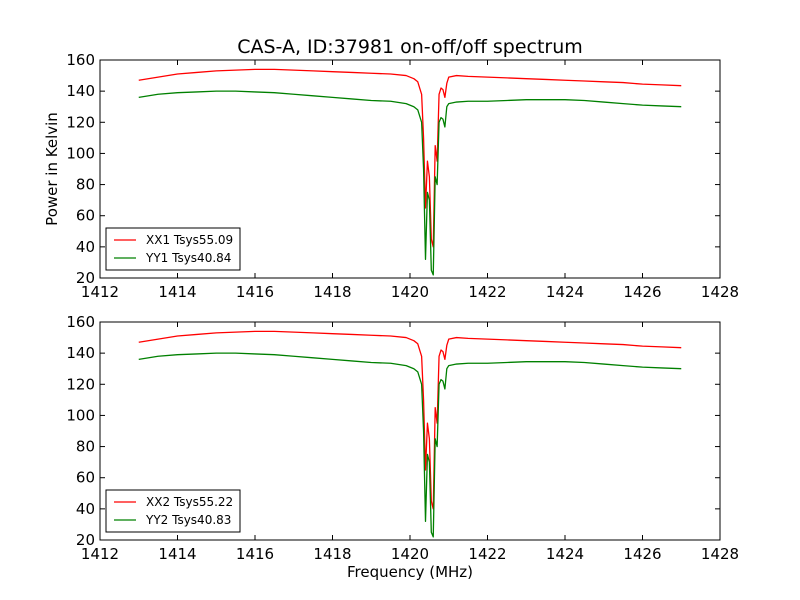 The image size is (800, 600). I want to click on chart-title: CAS-A, ID:37981 on-off/off spectrum, so click(410, 47).